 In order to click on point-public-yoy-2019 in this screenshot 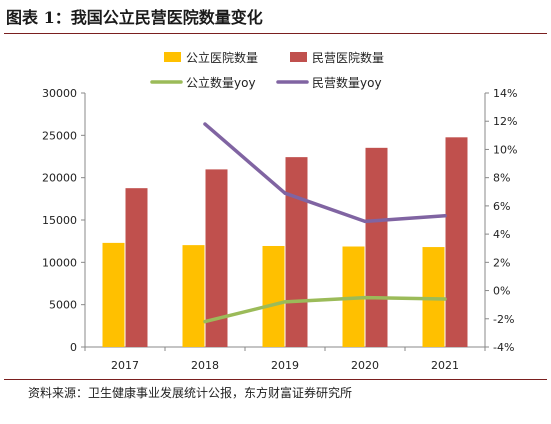, I will do `click(285, 302)`.